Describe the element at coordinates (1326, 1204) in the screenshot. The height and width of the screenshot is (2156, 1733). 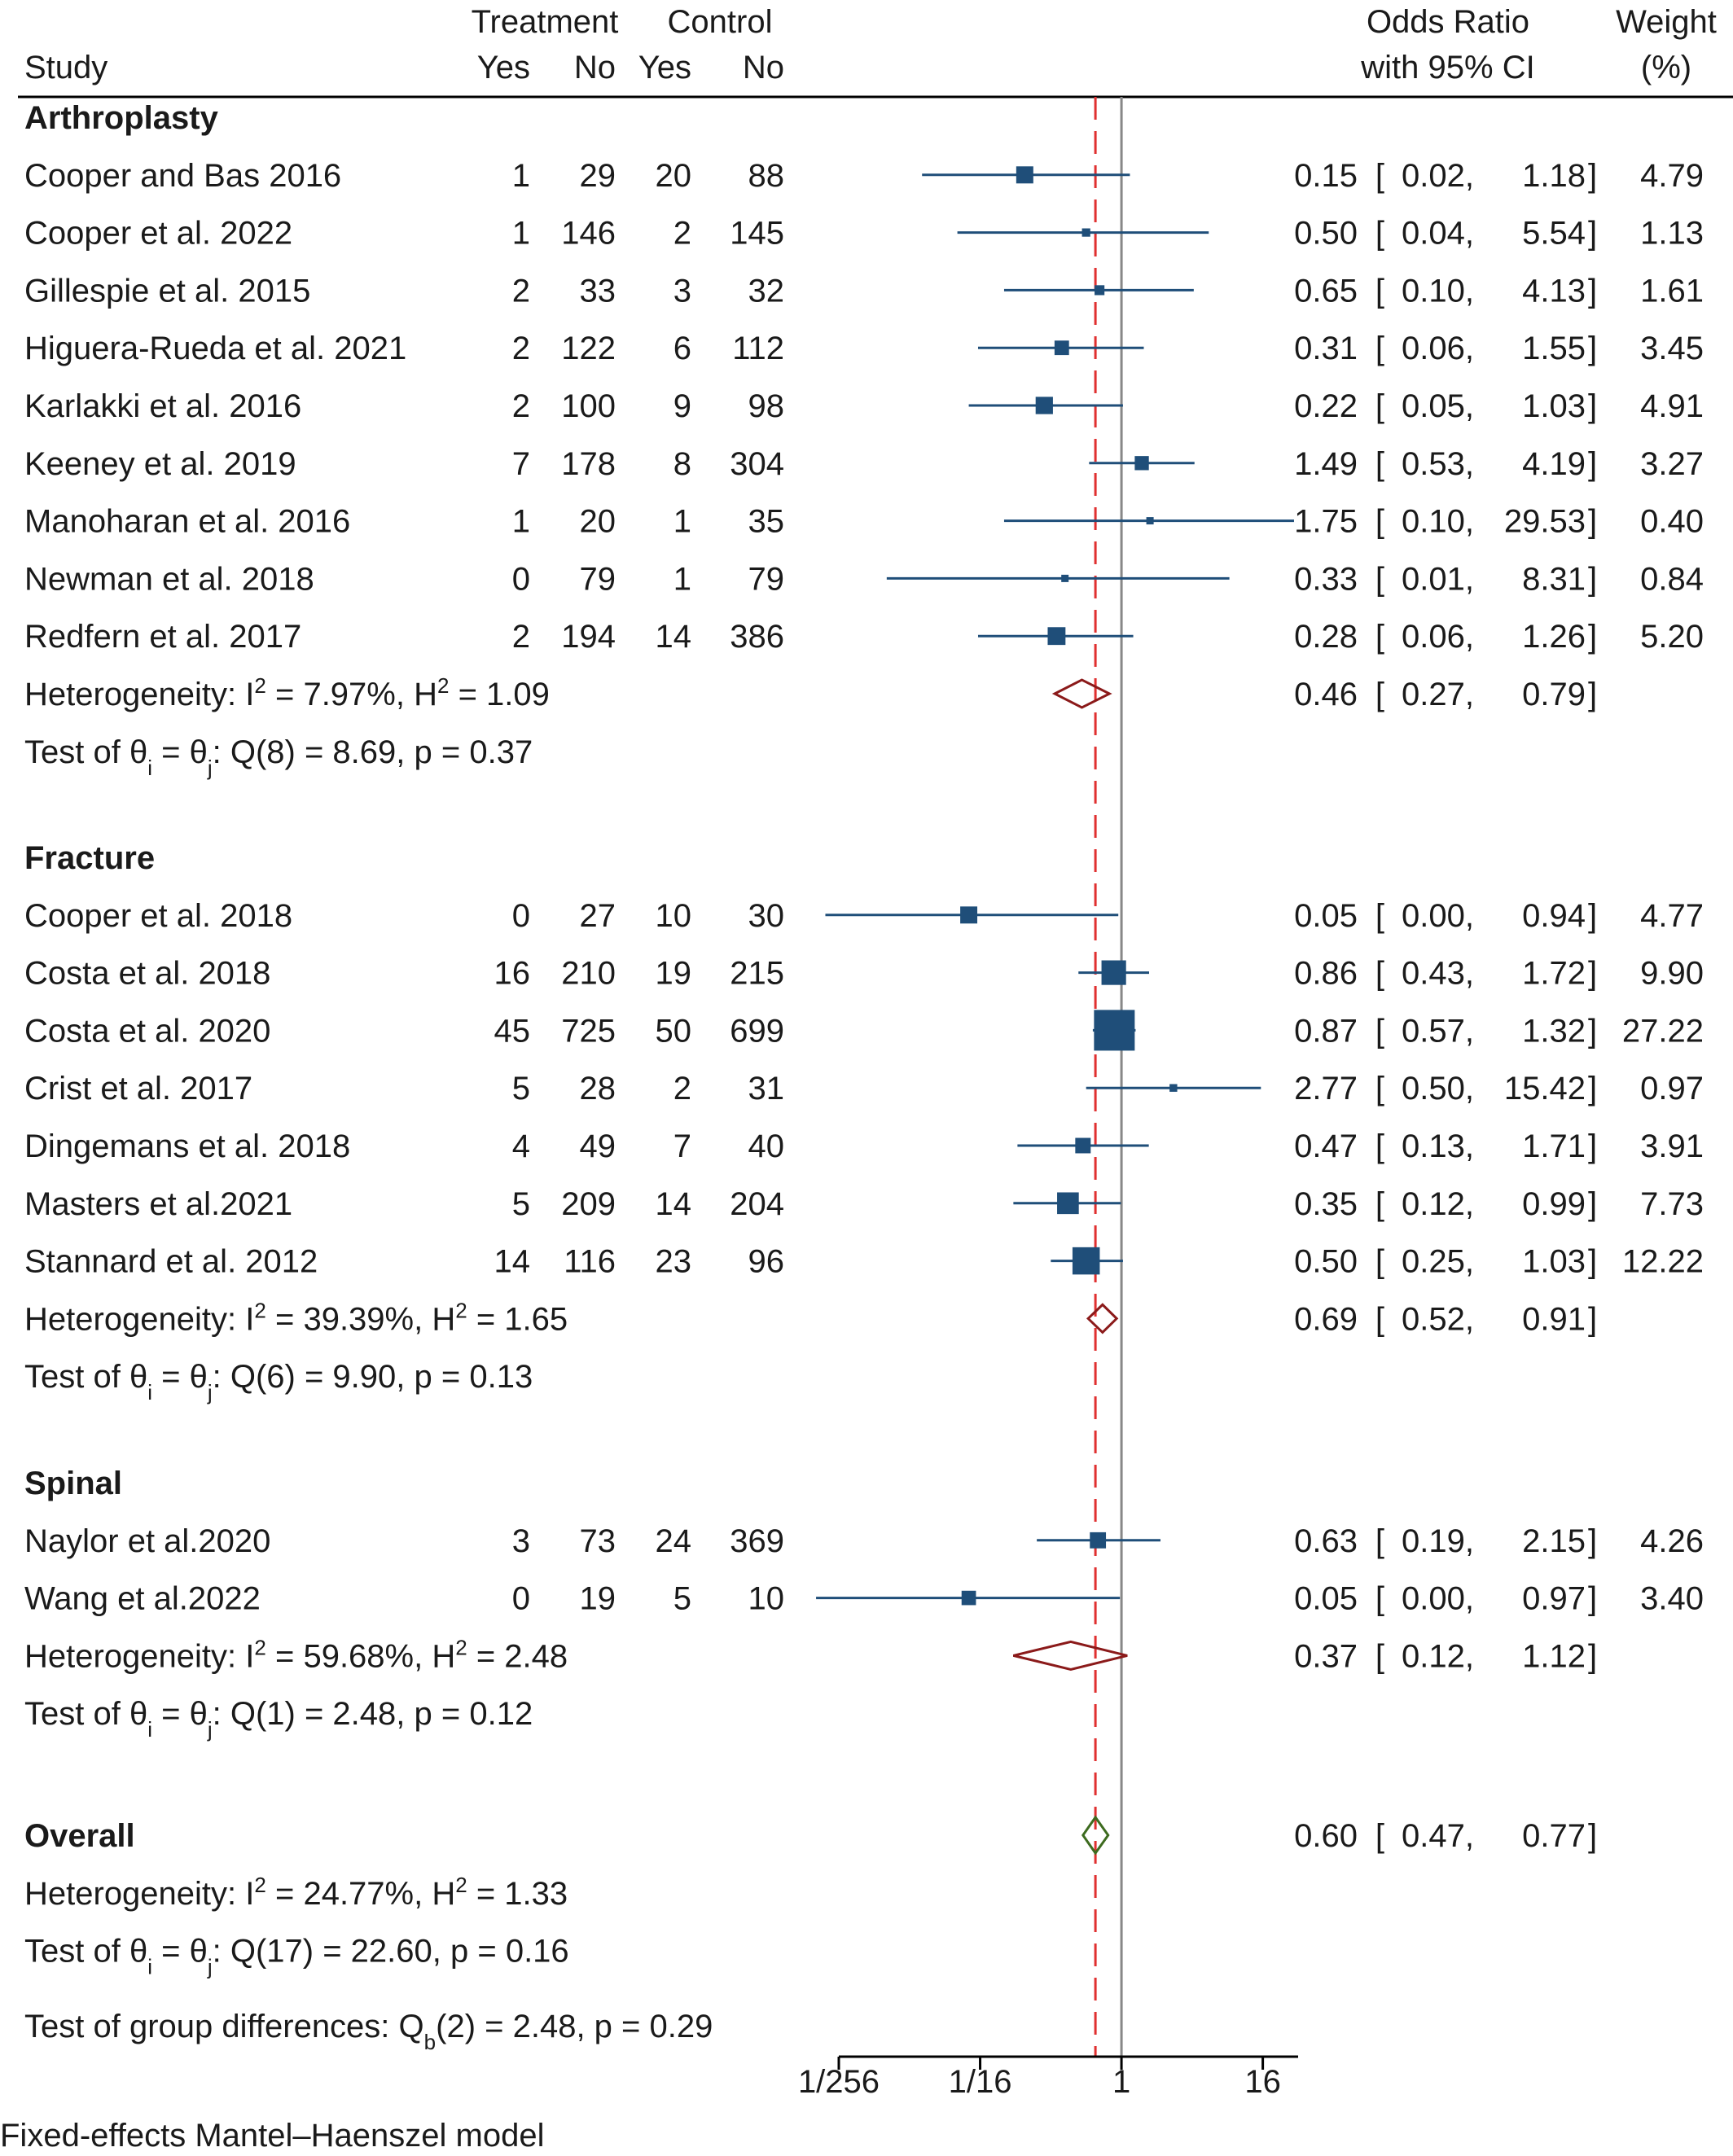
I see `g1-study5-or-value: 0.35` at that location.